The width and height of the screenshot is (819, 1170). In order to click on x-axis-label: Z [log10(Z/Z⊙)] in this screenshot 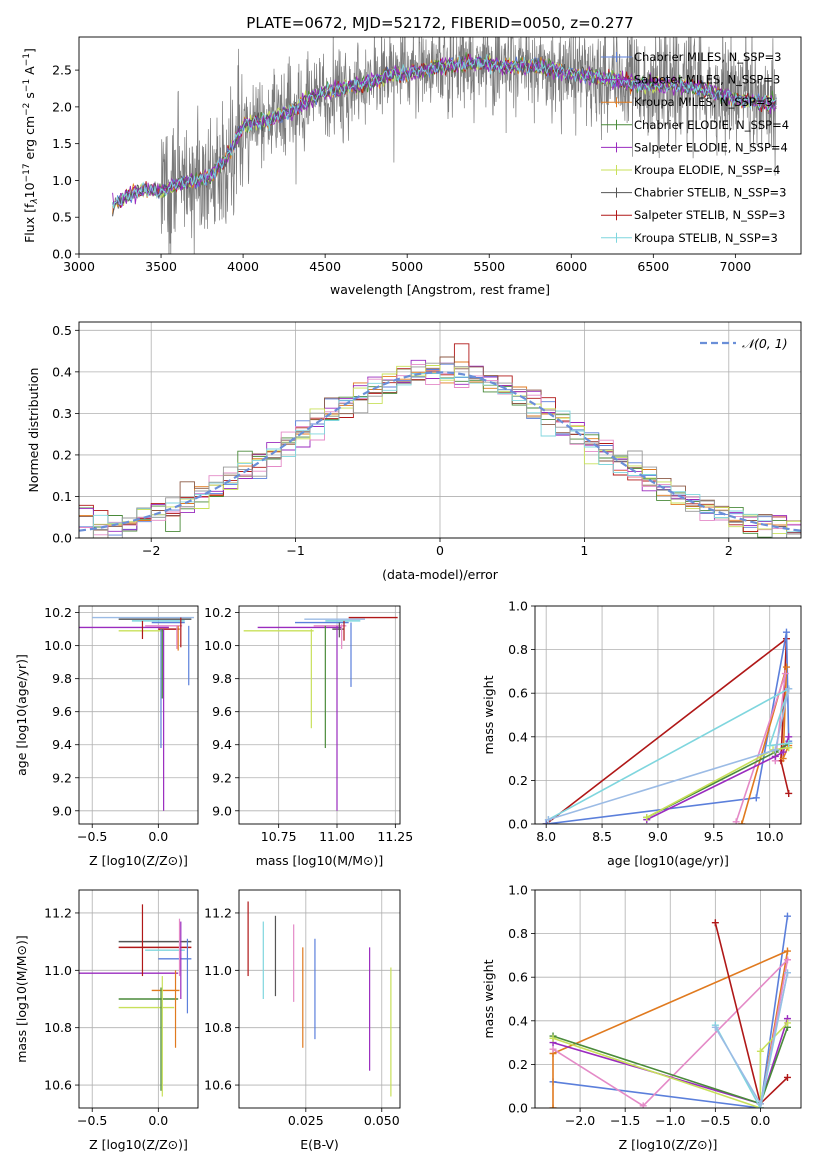, I will do `click(138, 860)`.